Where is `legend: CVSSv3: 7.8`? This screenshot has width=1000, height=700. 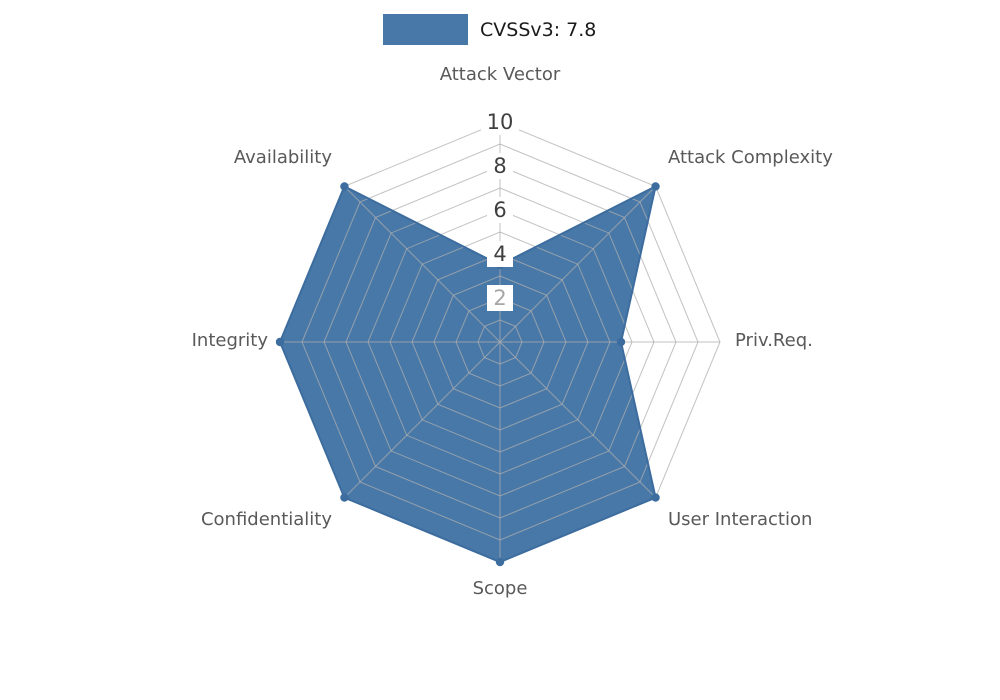 legend: CVSSv3: 7.8 is located at coordinates (489, 29).